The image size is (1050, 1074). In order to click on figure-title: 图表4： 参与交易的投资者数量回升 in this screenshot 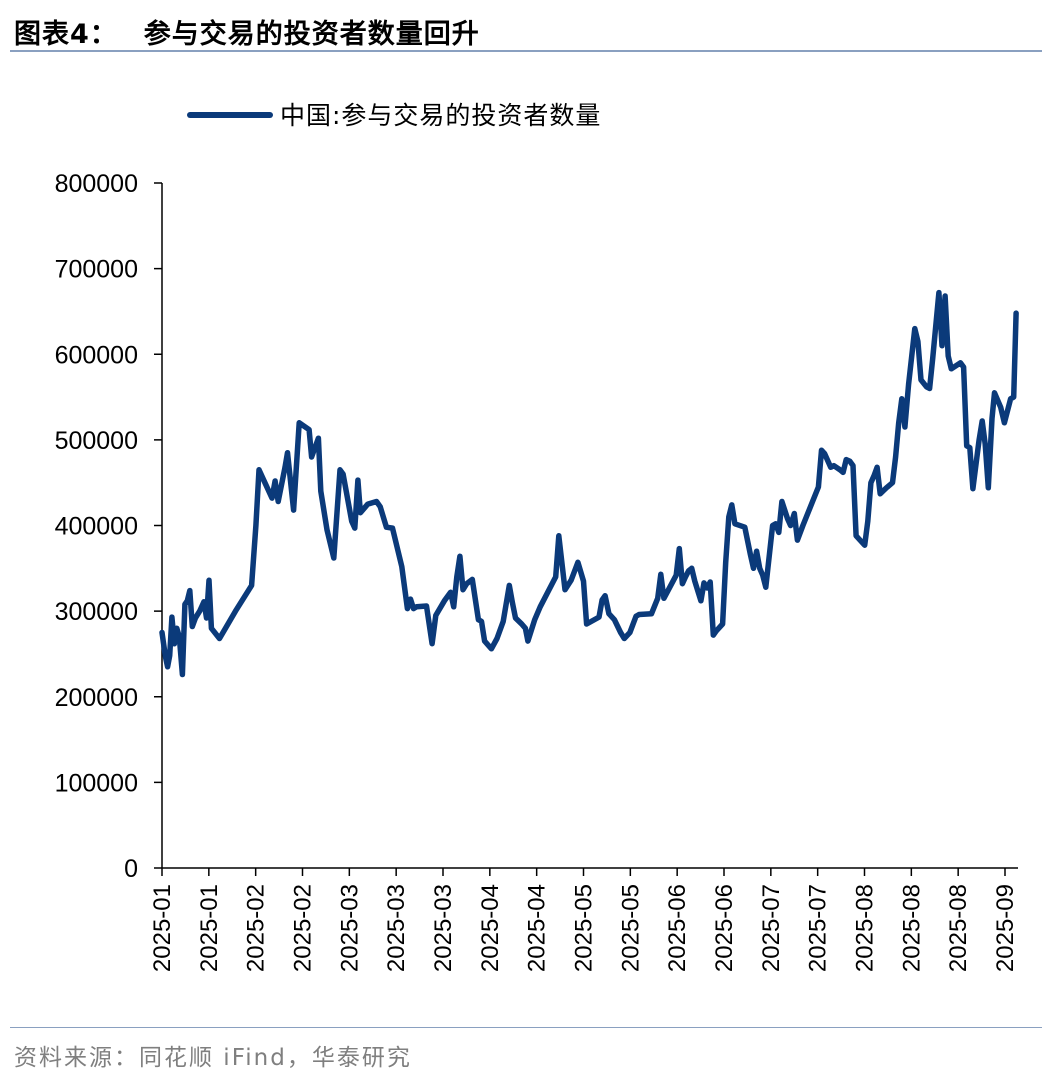, I will do `click(247, 31)`.